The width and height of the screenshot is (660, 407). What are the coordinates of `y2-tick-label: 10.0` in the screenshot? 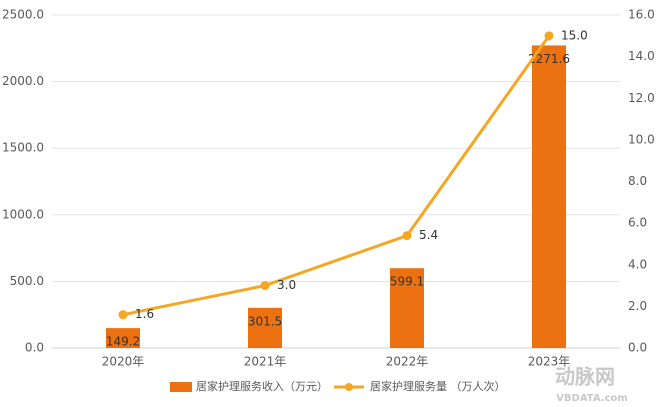 It's located at (641, 139).